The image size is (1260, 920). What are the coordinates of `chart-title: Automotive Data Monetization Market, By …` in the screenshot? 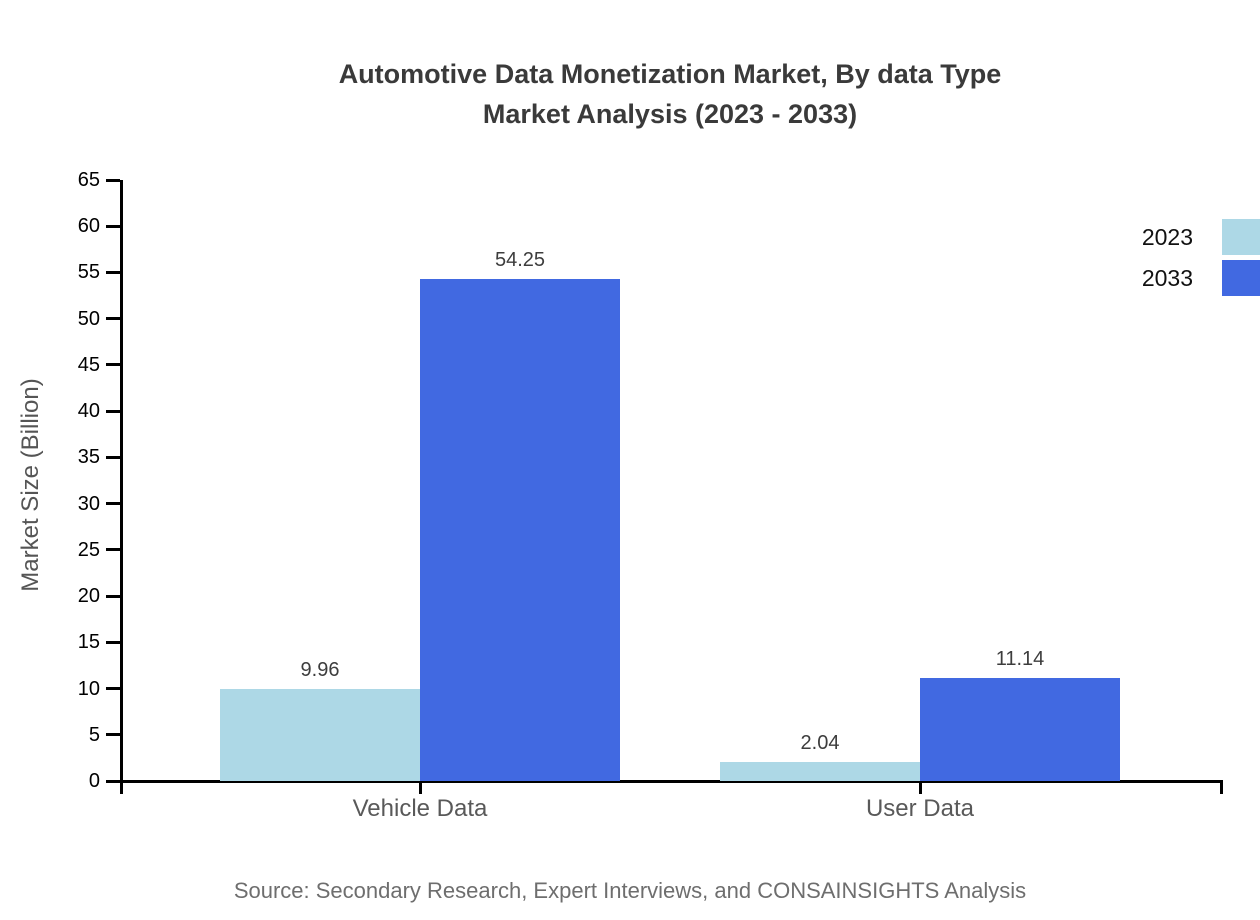 It's located at (667, 94).